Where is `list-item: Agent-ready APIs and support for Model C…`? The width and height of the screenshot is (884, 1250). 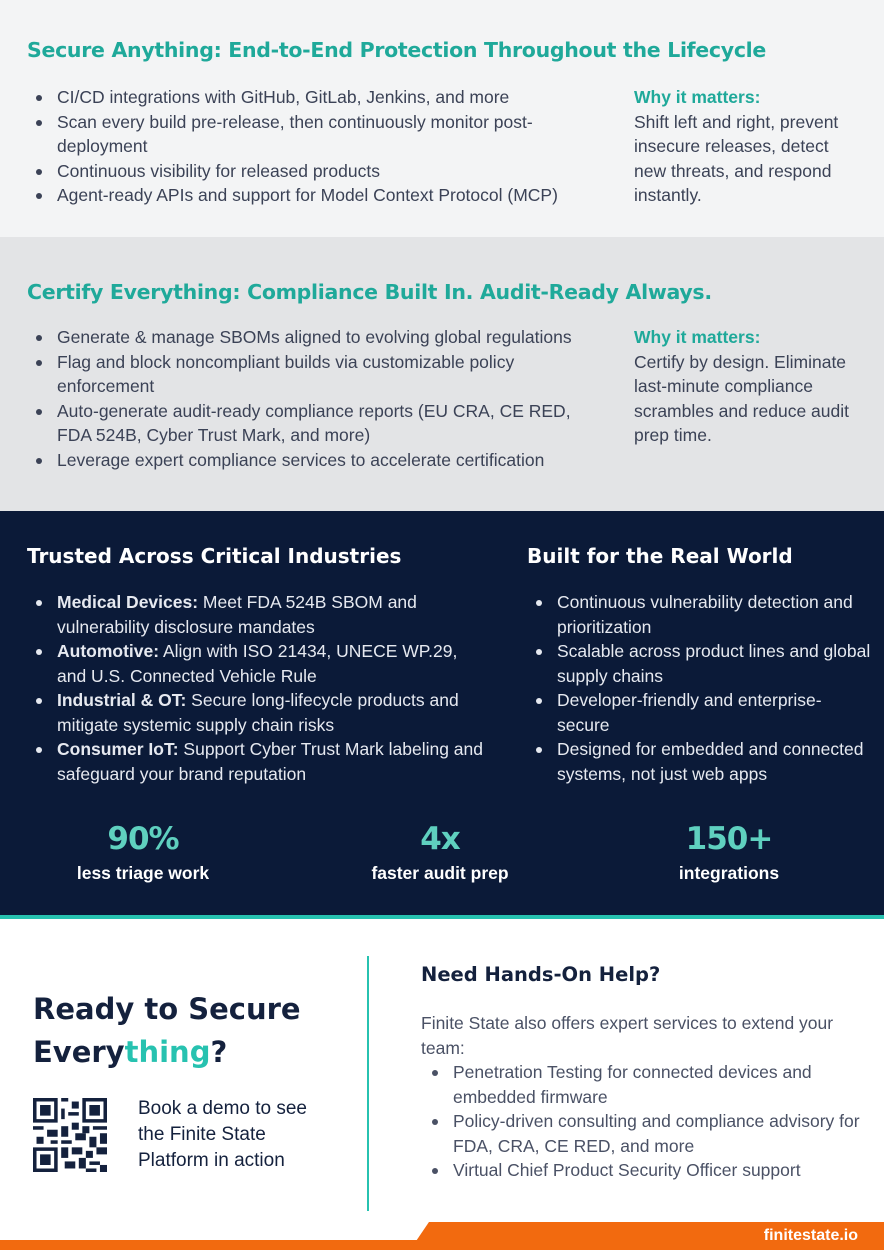 list-item: Agent-ready APIs and support for Model C… is located at coordinates (307, 195).